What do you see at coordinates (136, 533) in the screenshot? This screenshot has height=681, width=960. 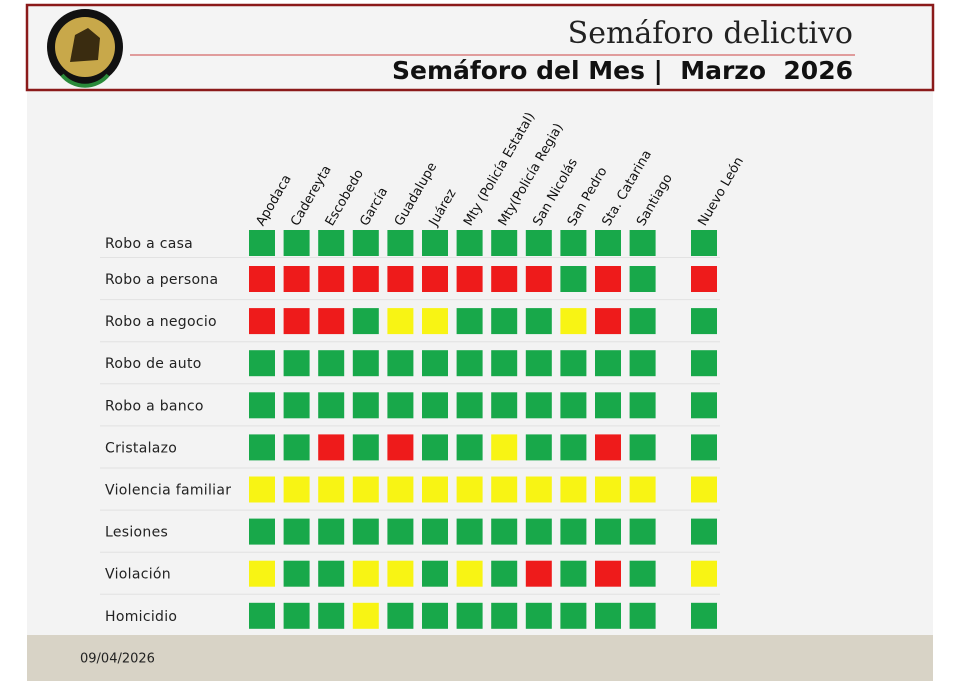 I see `row-label: Lesiones` at bounding box center [136, 533].